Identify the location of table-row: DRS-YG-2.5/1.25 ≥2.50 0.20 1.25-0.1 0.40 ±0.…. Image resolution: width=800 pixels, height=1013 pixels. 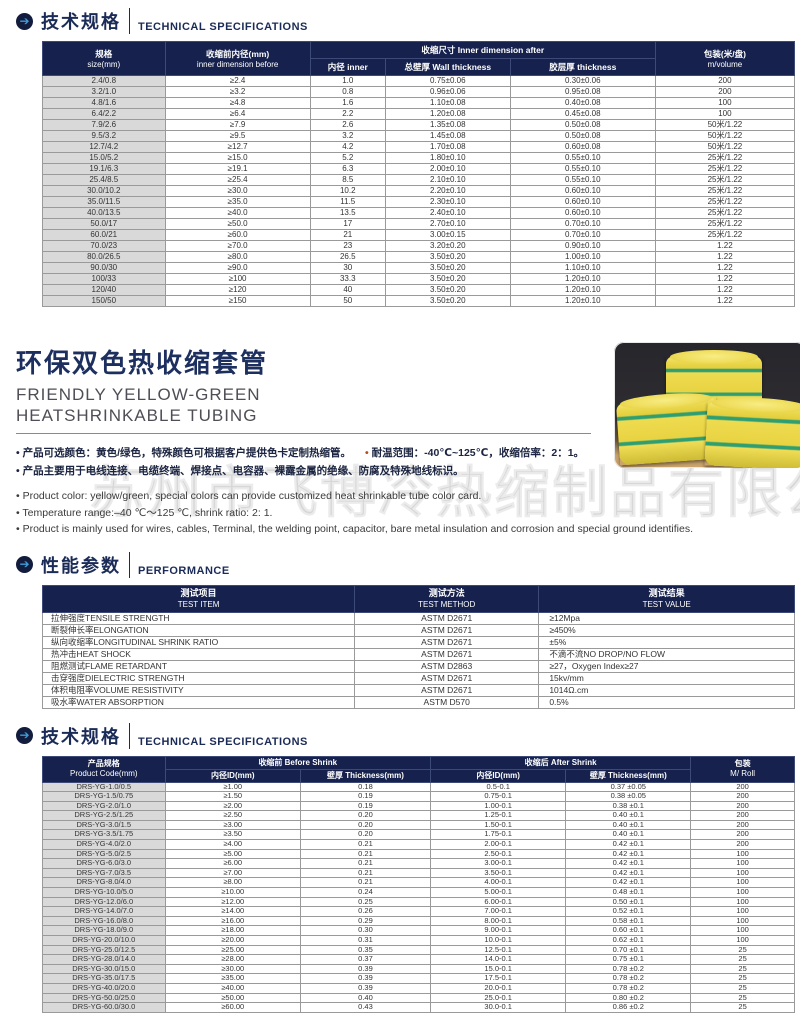
(418, 815).